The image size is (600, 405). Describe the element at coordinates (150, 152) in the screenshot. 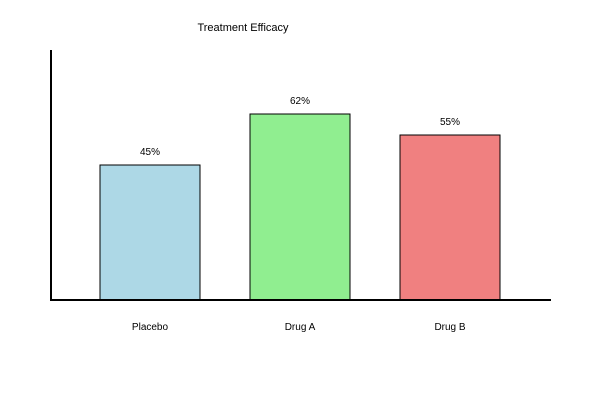

I see `value-label-placebo: 45%` at that location.